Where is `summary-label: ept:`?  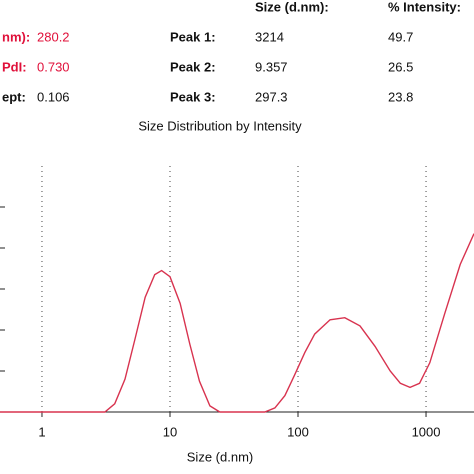
summary-label: ept: is located at coordinates (14, 96).